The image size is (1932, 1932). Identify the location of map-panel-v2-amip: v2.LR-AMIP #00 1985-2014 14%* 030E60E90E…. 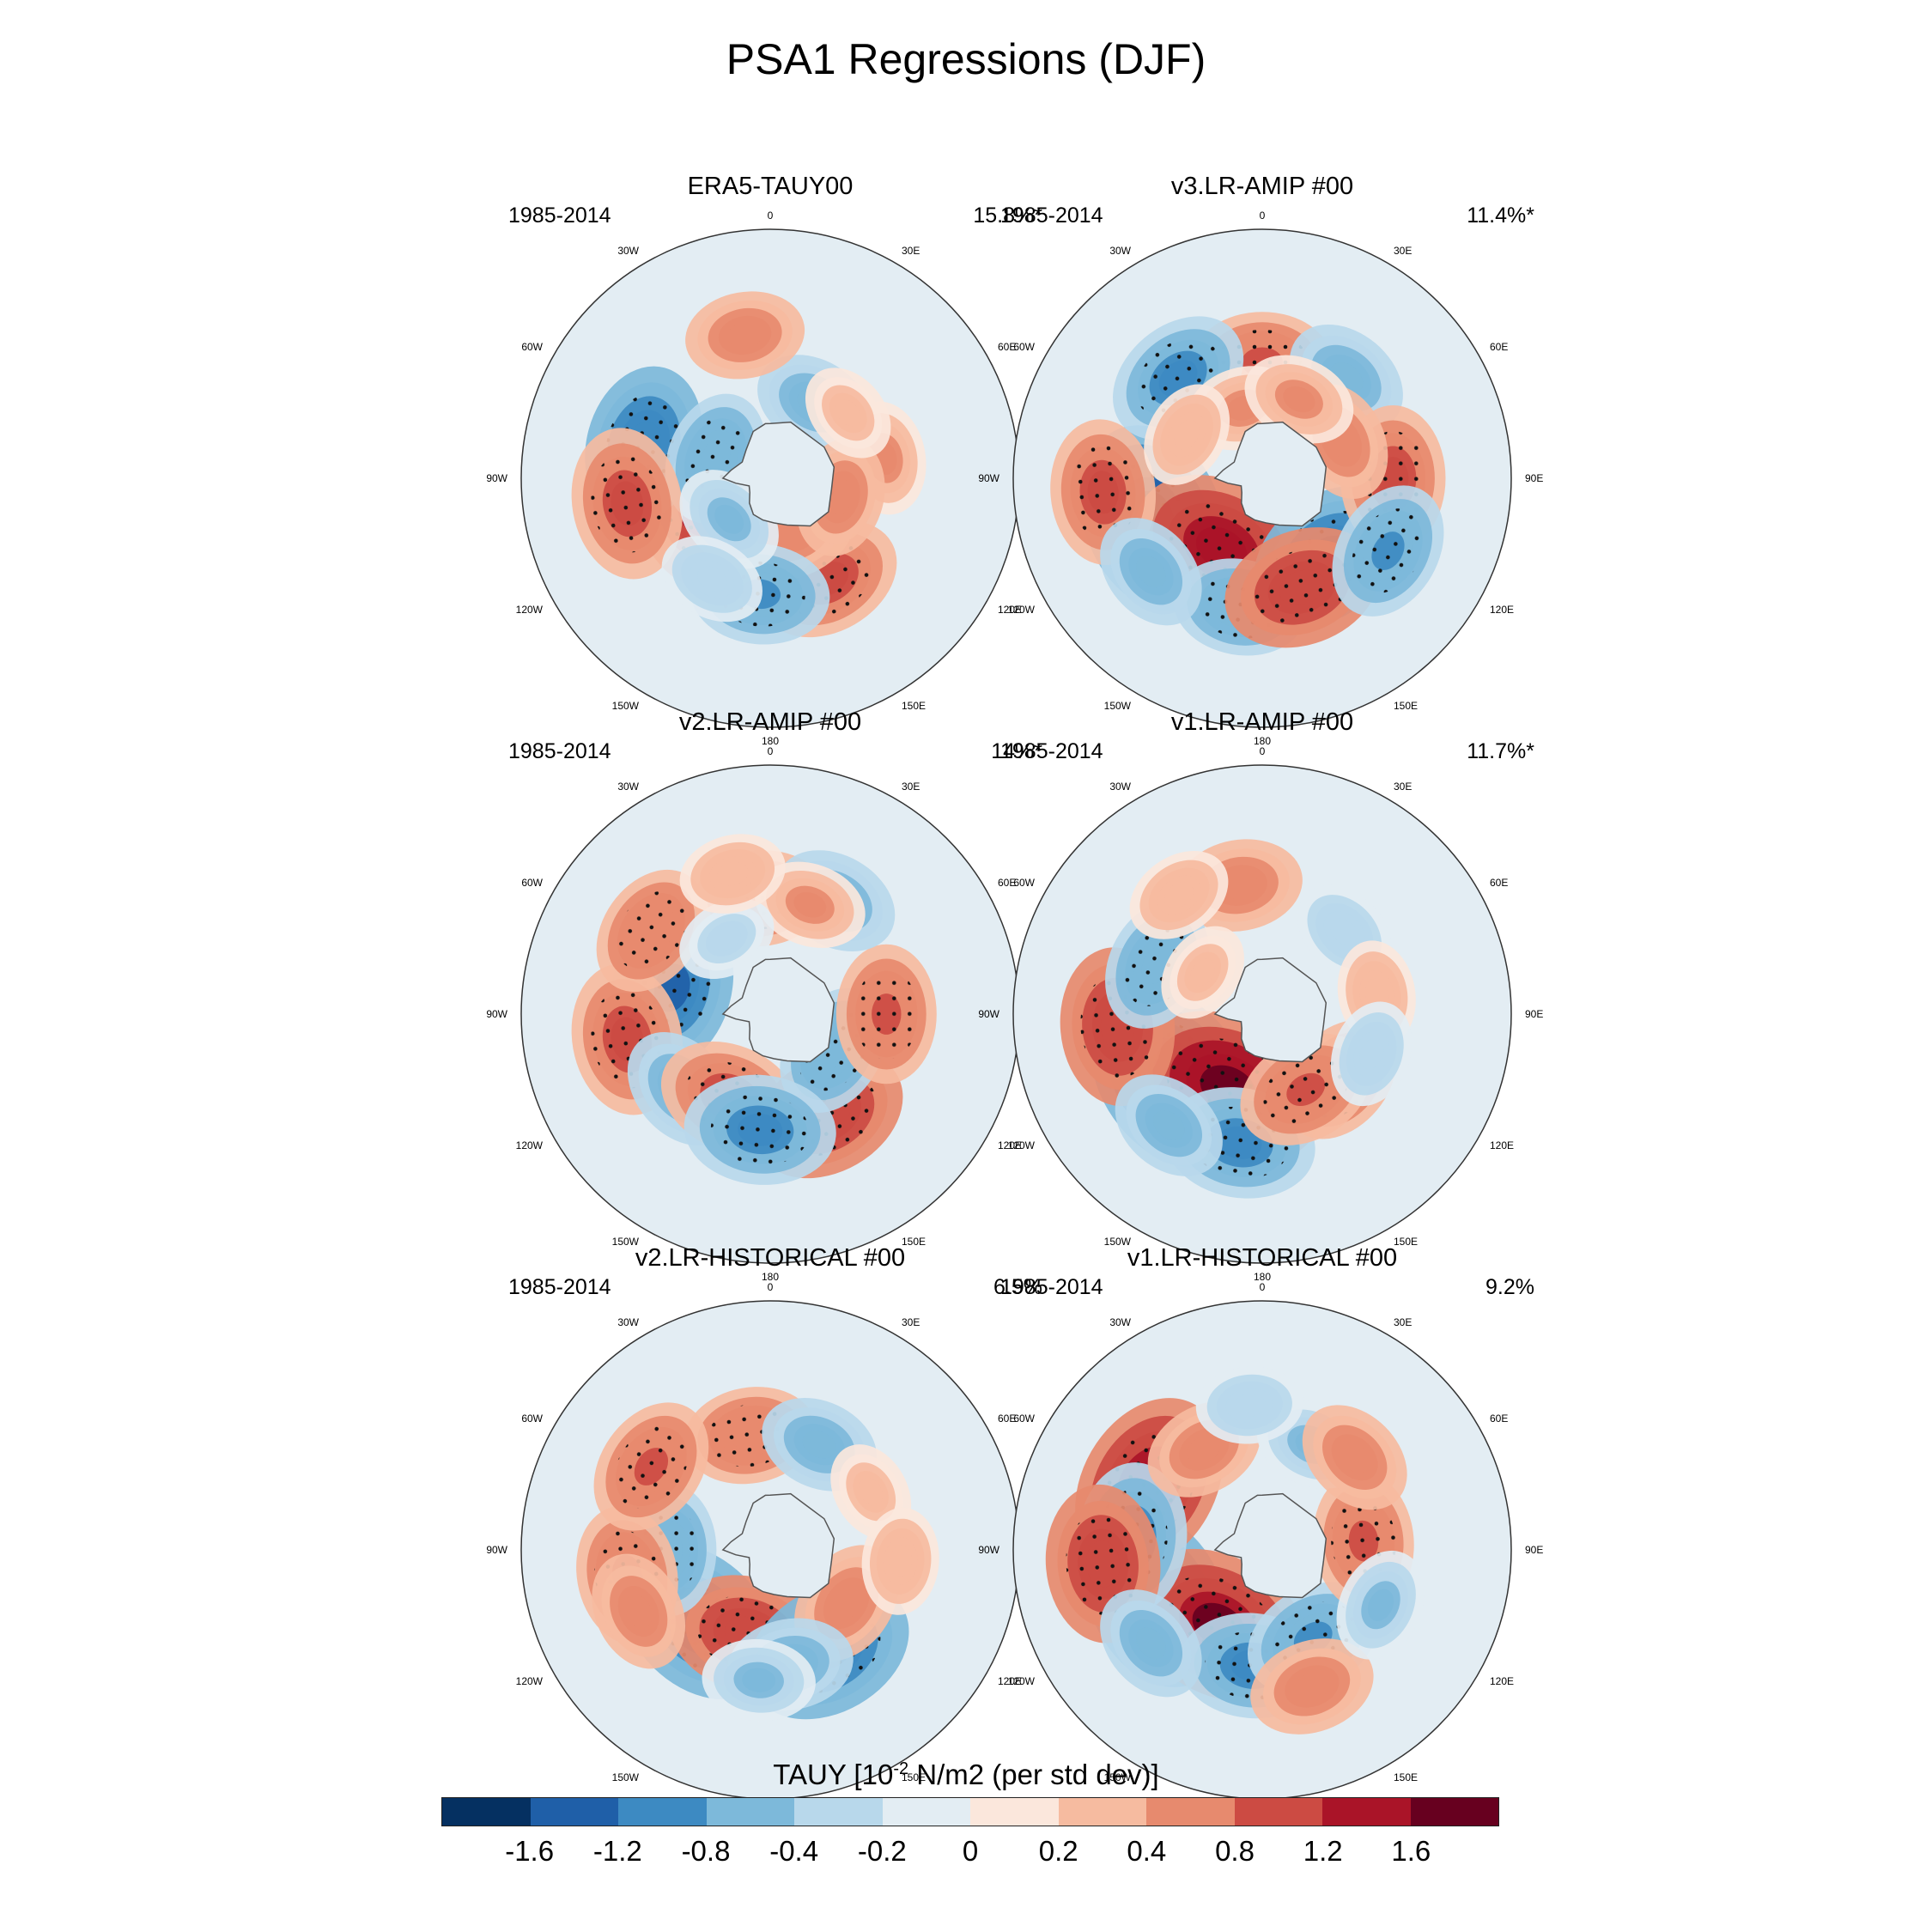
(768, 995).